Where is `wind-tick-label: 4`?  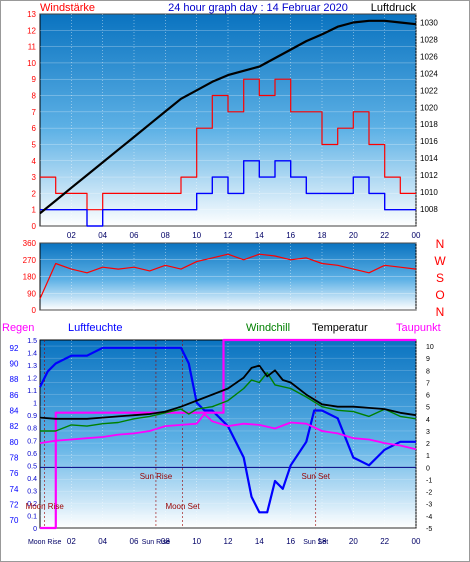 wind-tick-label: 4 is located at coordinates (34, 161).